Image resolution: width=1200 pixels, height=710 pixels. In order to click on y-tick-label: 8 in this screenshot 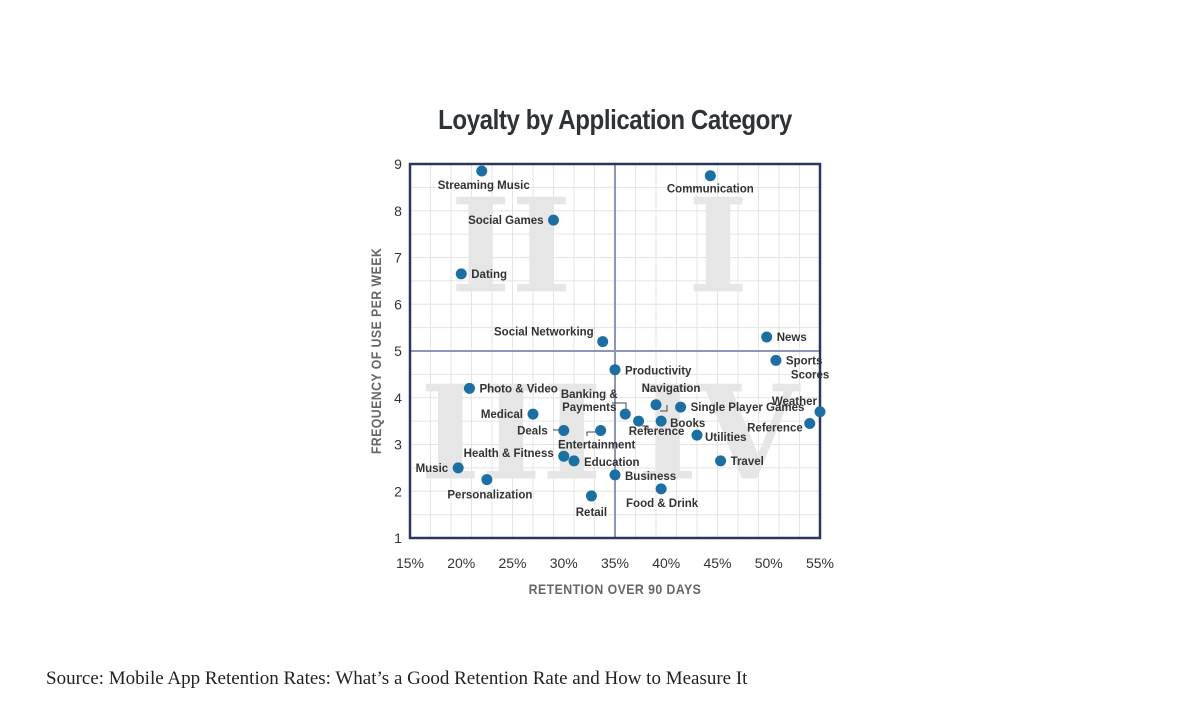, I will do `click(398, 211)`.